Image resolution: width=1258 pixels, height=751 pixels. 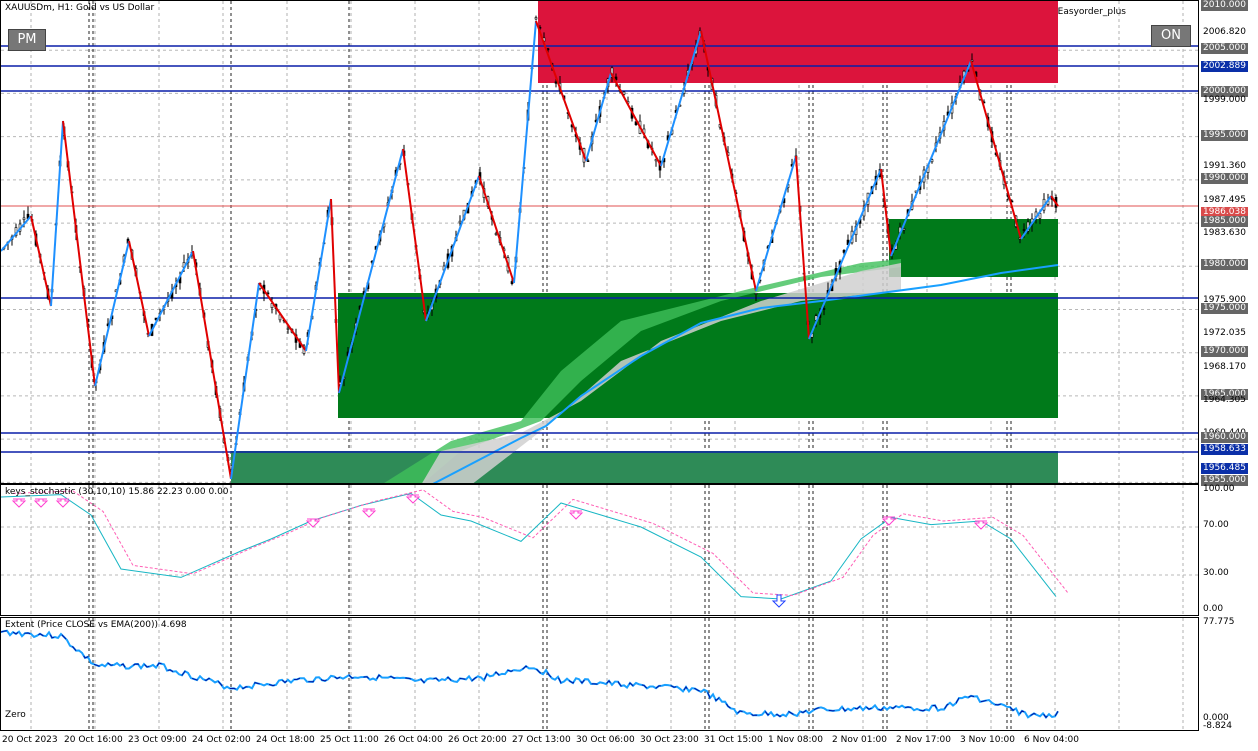 I want to click on pm-button: PM, so click(x=27, y=40).